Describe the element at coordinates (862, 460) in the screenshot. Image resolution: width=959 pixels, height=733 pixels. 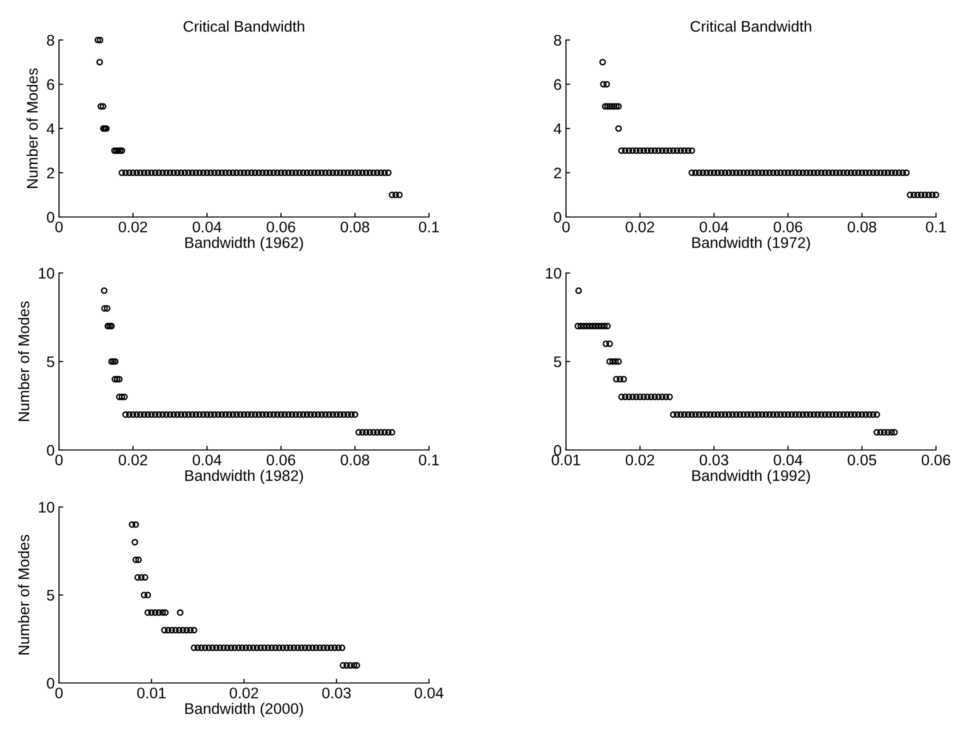
I see `x-tick-label: 0.05` at that location.